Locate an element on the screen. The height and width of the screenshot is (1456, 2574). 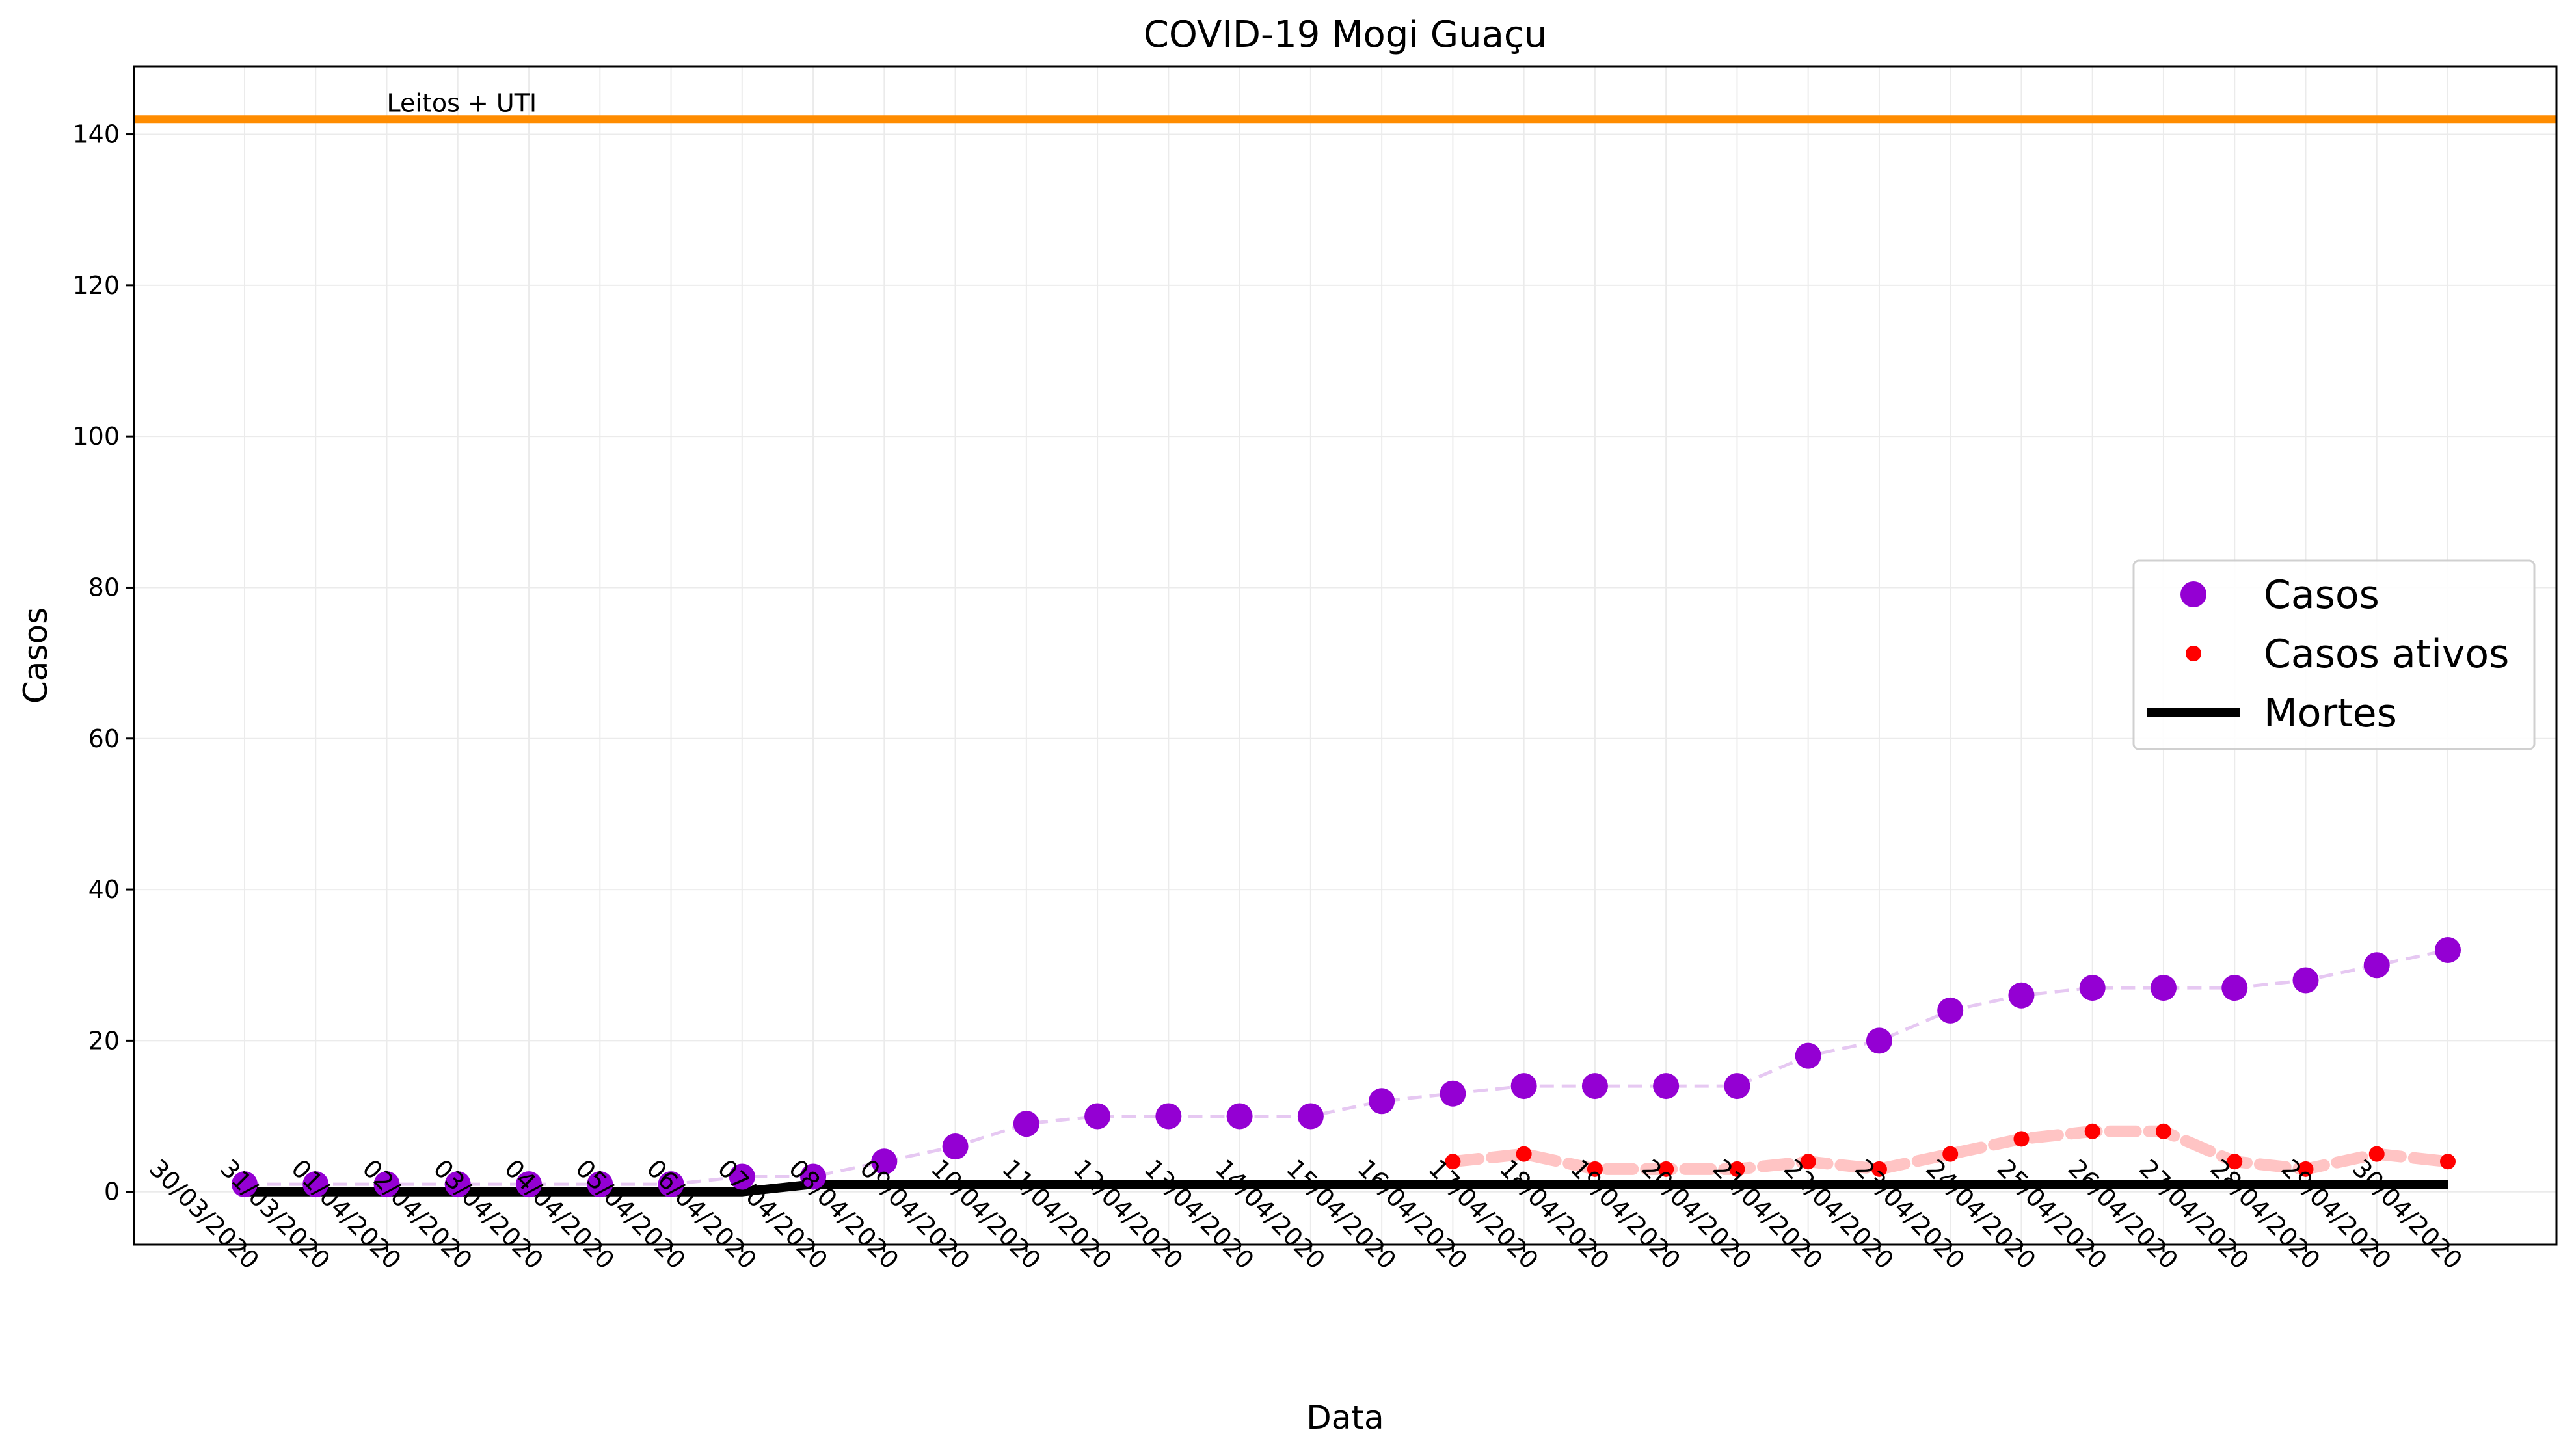
casos-line is located at coordinates (1346, 1067).